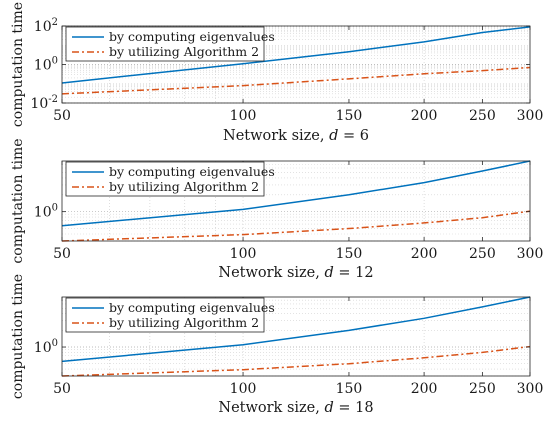 Image resolution: width=547 pixels, height=421 pixels. What do you see at coordinates (296, 136) in the screenshot?
I see `x-axis-label: Network size, d = 6` at bounding box center [296, 136].